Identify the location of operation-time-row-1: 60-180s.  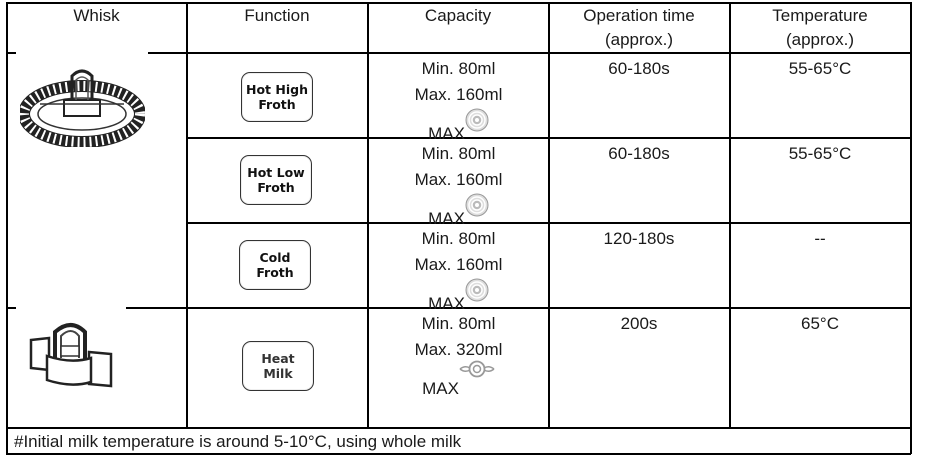
(639, 68).